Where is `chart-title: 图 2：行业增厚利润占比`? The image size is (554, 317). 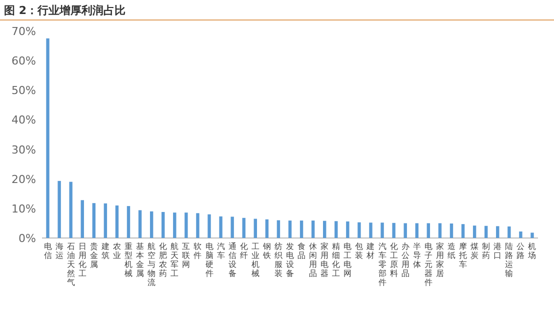
chart-title: 图 2：行业增厚利润占比 is located at coordinates (65, 10).